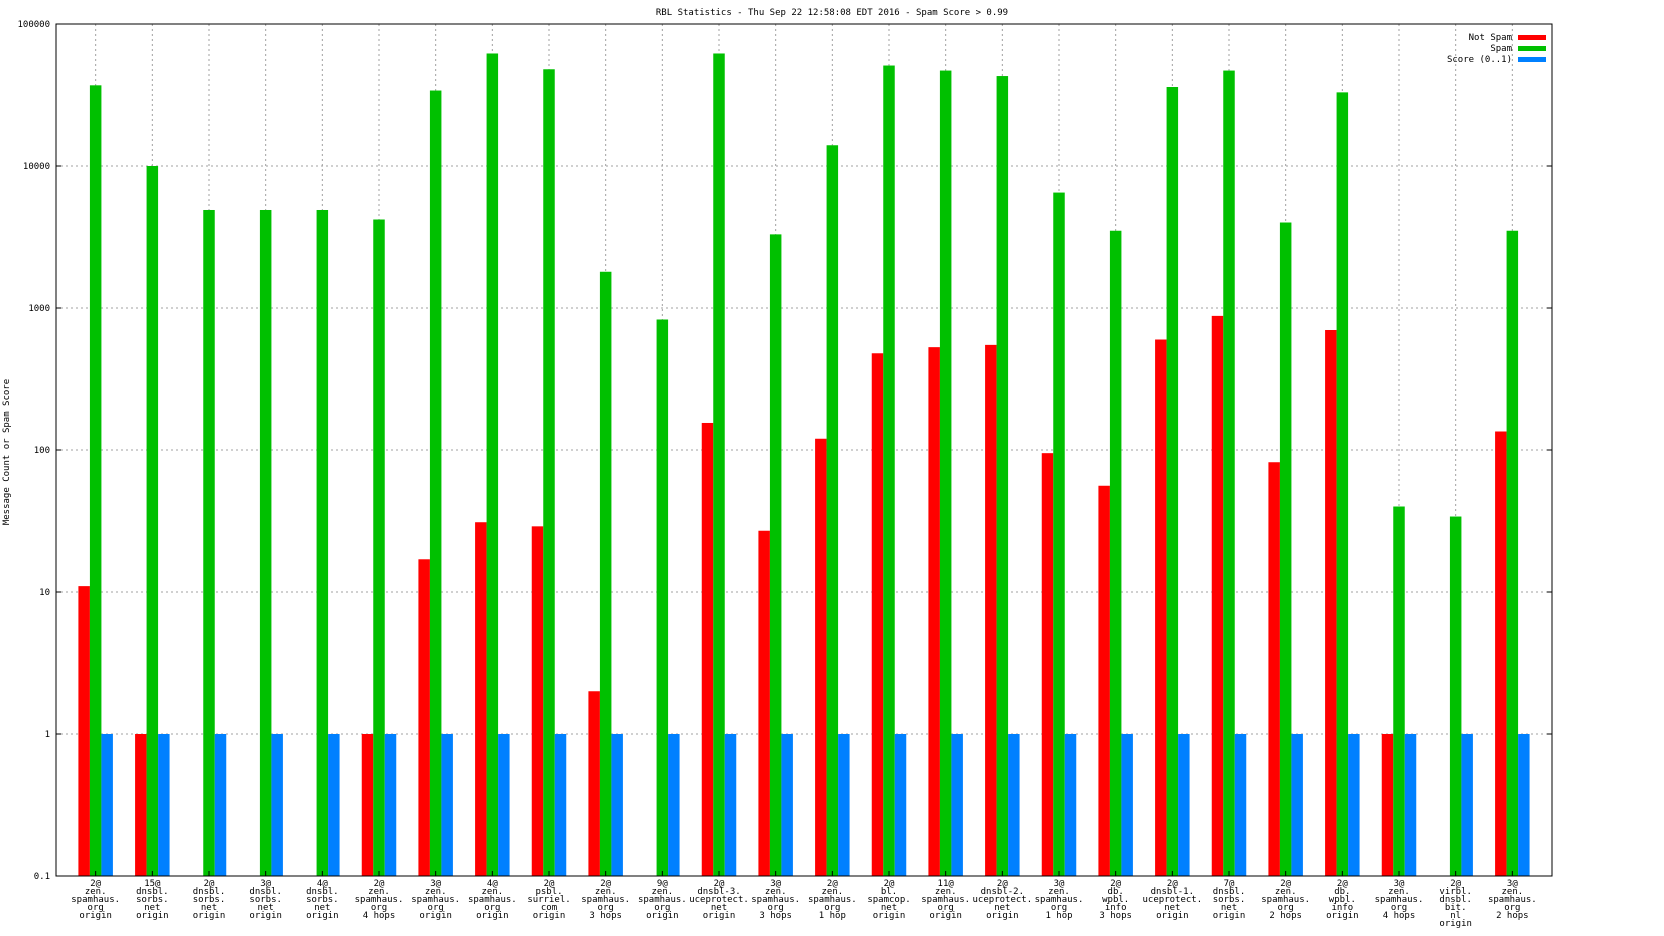  I want to click on x-tick-label: 3 hops, so click(605, 916).